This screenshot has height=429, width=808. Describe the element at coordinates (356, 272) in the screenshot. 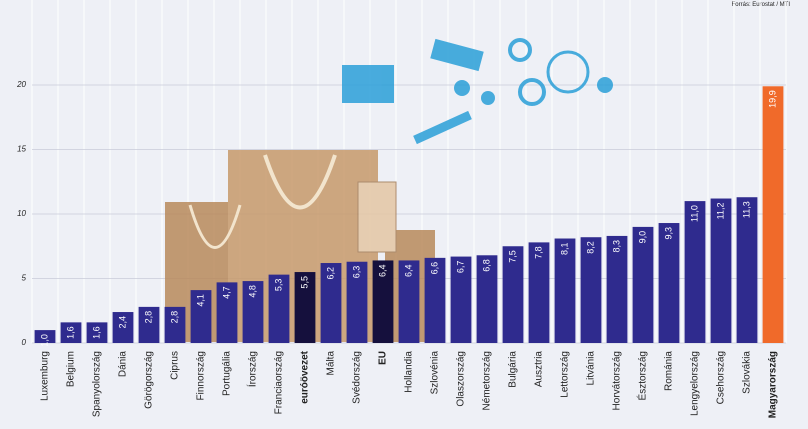

I see `value-label: 6,3` at that location.